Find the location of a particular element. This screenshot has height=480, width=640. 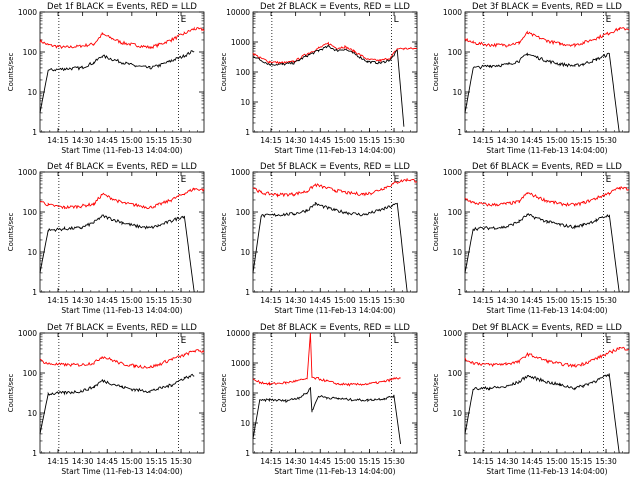

panel-title: Det 8f BLACK = Events, RED = LLD is located at coordinates (335, 328).